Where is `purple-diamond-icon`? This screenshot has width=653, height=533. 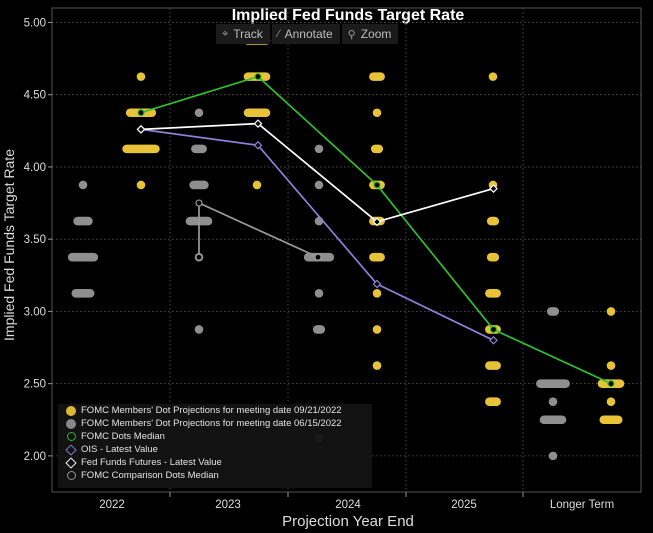
purple-diamond-icon is located at coordinates (71, 449).